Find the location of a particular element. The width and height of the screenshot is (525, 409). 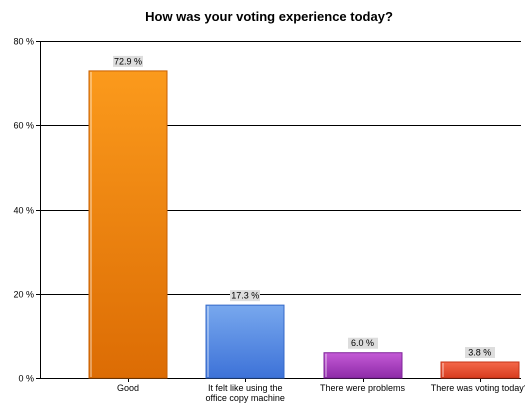

category-label: It felt like using the is located at coordinates (245, 388).